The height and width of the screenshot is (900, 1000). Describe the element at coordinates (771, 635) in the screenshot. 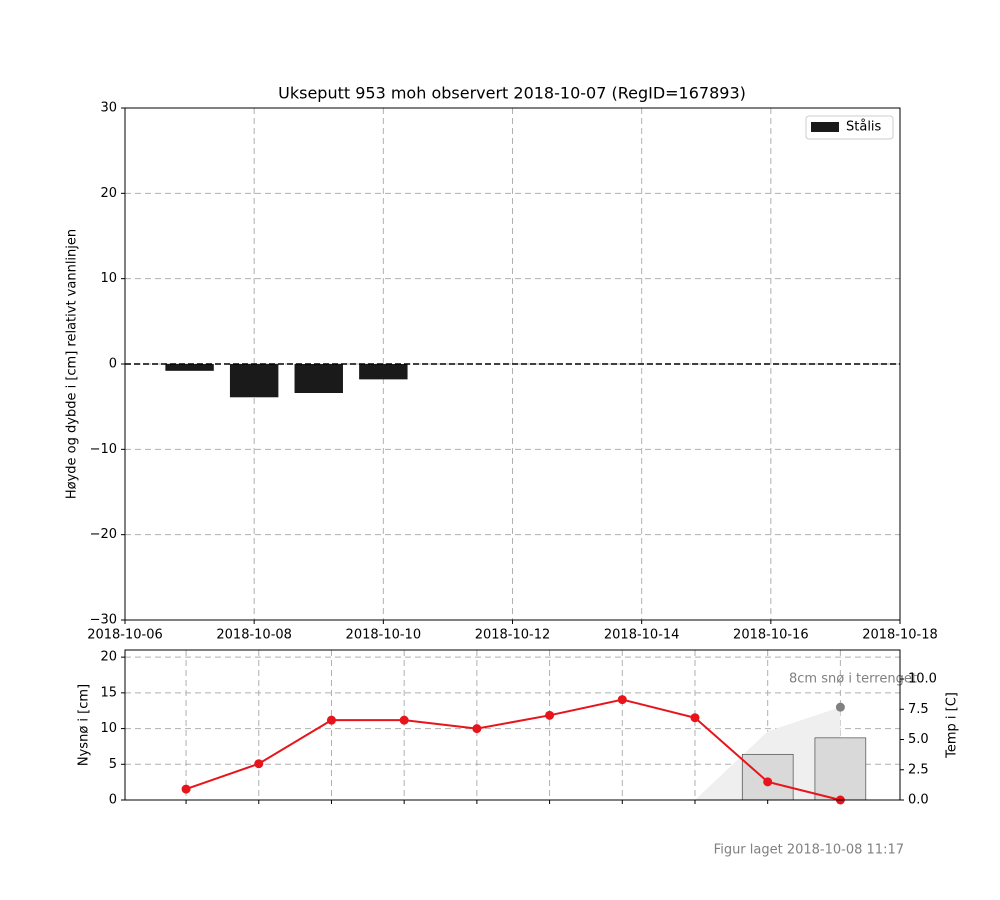

I see `x-tick-label: 2018-10-16` at that location.